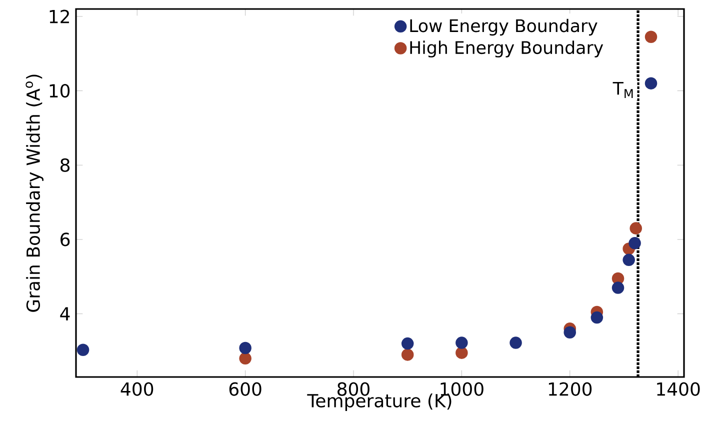 The height and width of the screenshot is (435, 709). I want to click on x-tick-label: 800, so click(354, 389).